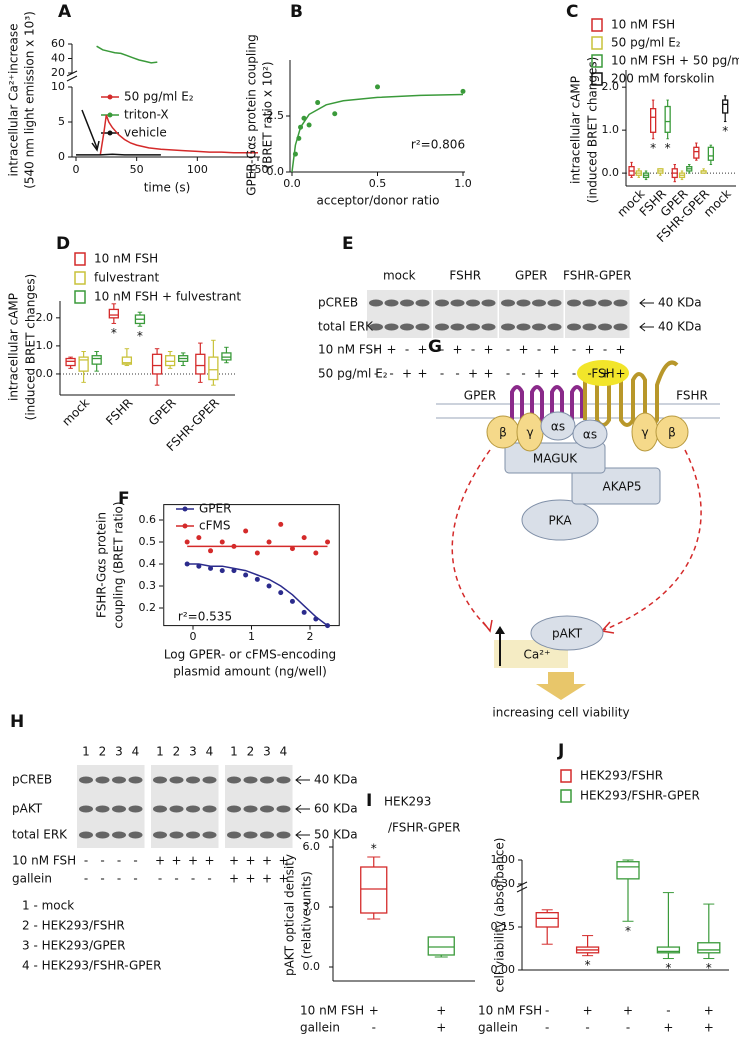 The height and width of the screenshot is (1041, 739). I want to click on y-tick-label: 1.00, so click(503, 859).